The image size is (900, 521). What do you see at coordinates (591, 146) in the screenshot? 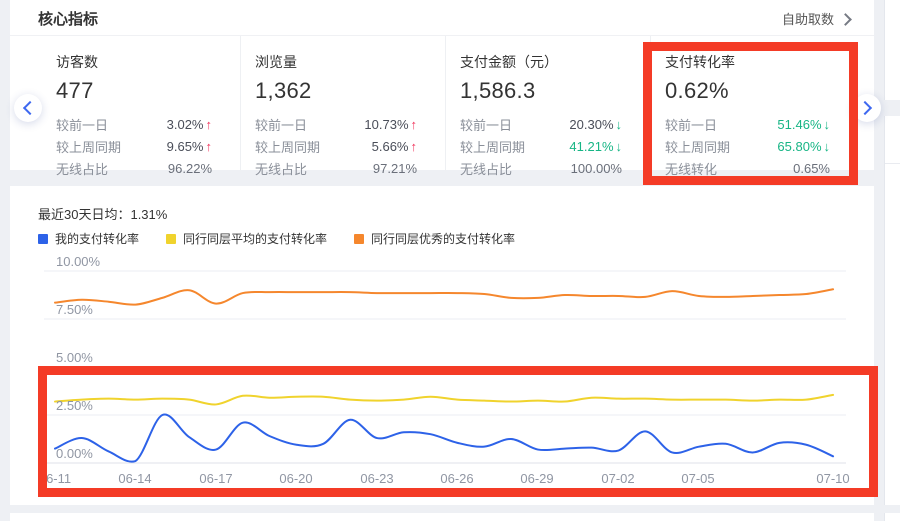
I see `row-value: 41.21%` at bounding box center [591, 146].